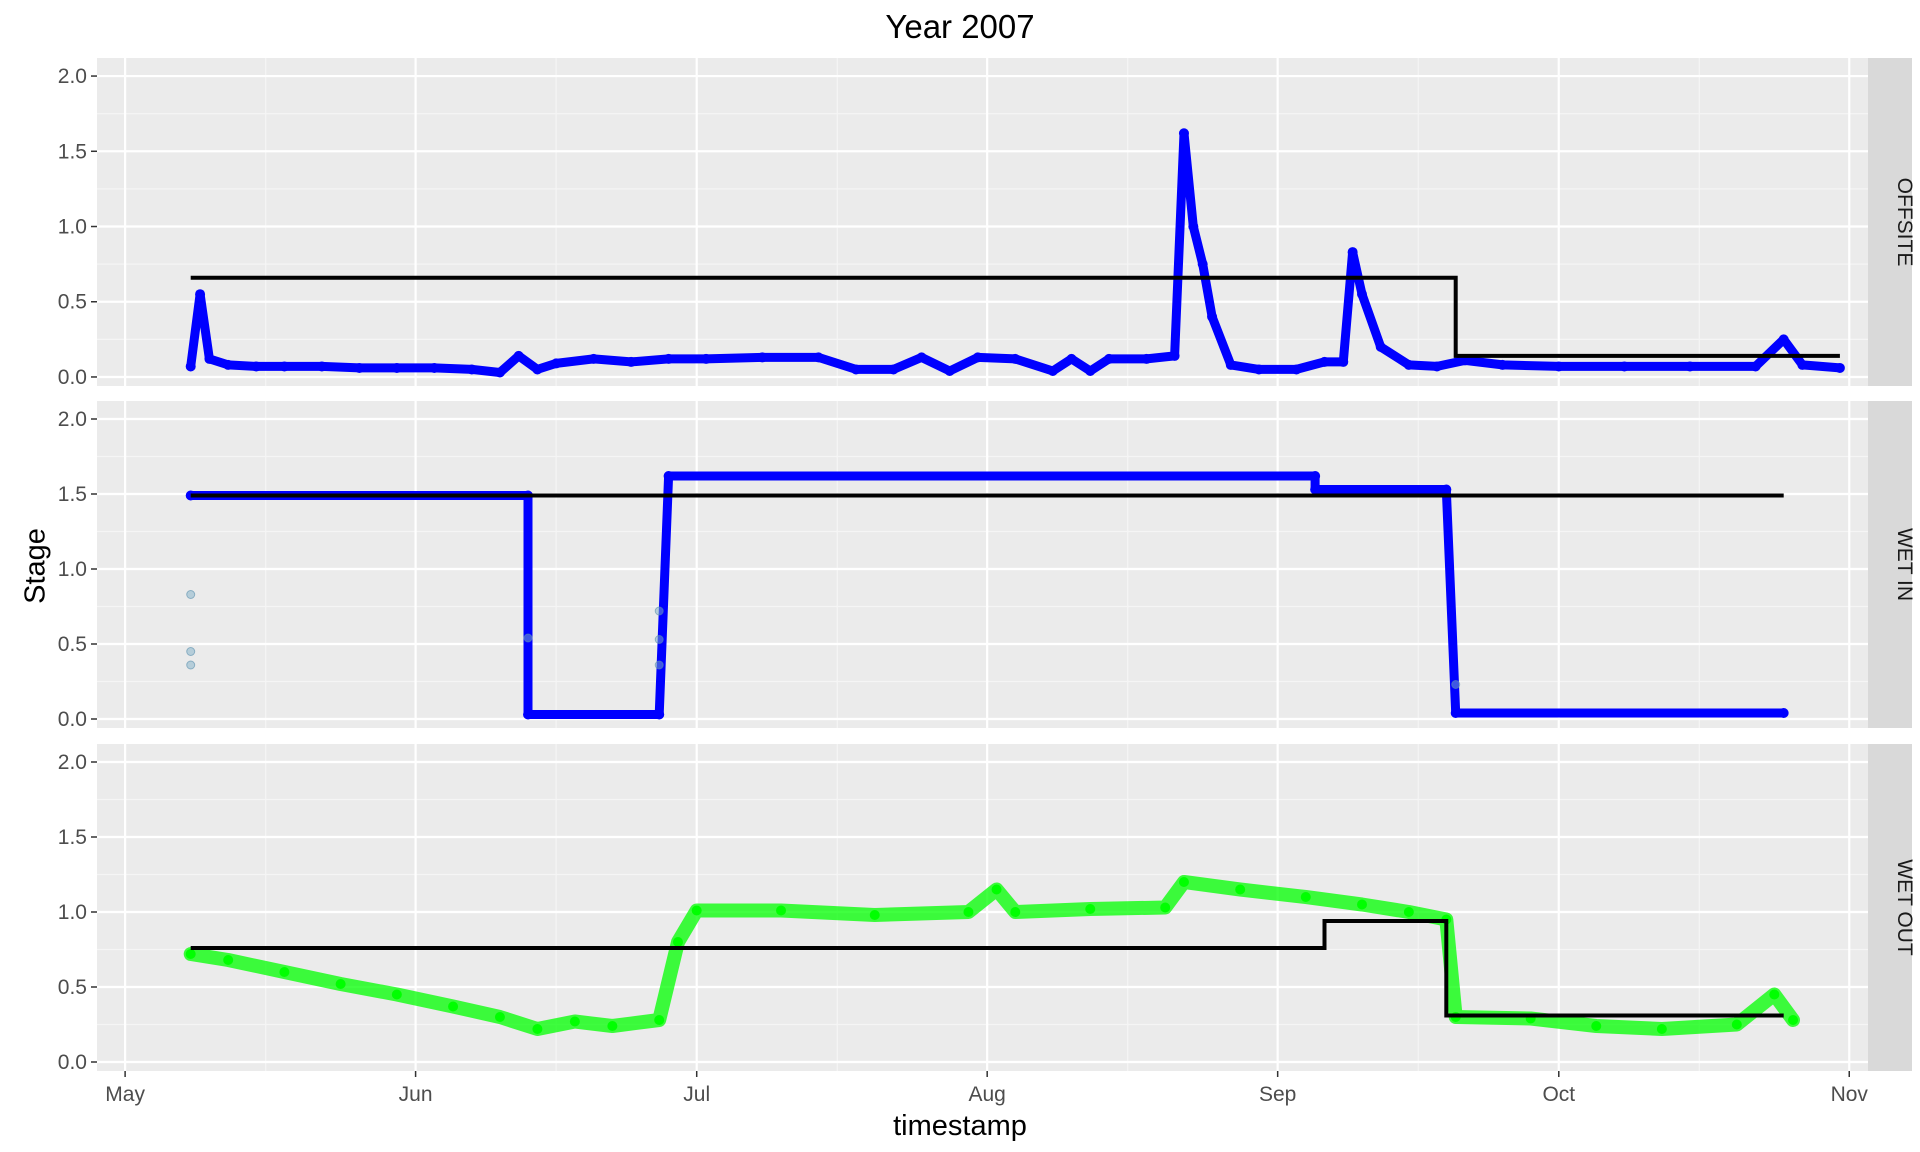 The height and width of the screenshot is (1152, 1920). Describe the element at coordinates (960, 1126) in the screenshot. I see `x-axis-label: timestamp` at that location.